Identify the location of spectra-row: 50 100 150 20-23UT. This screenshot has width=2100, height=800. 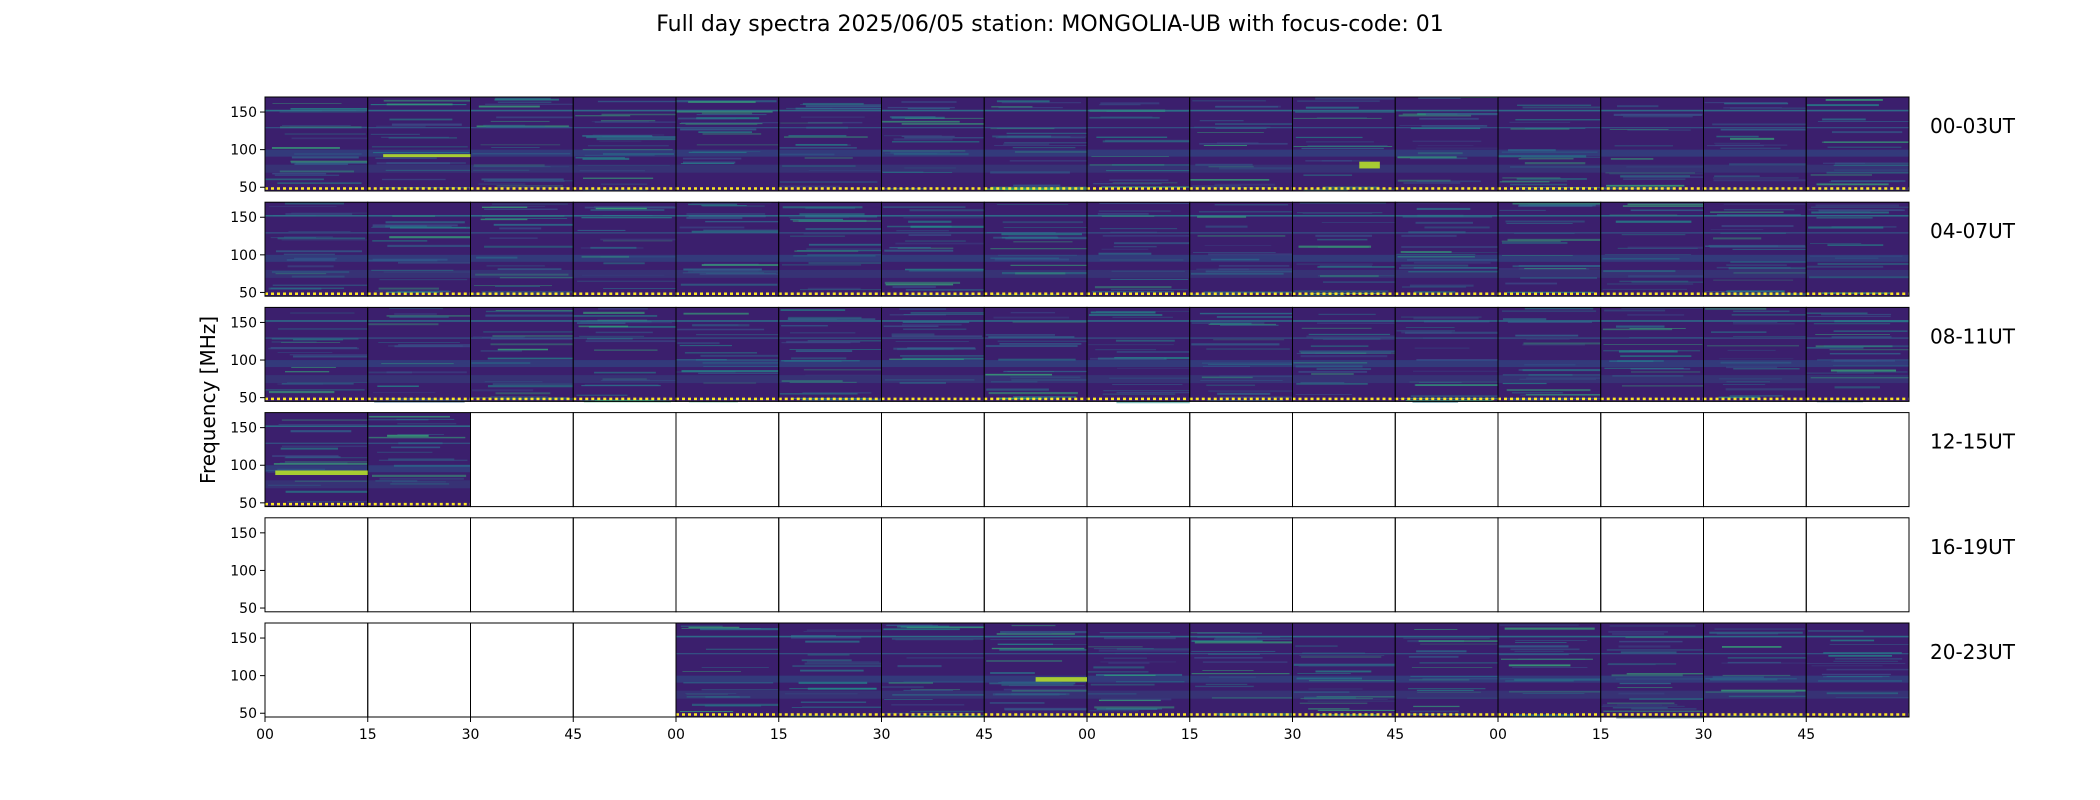
(1123, 672).